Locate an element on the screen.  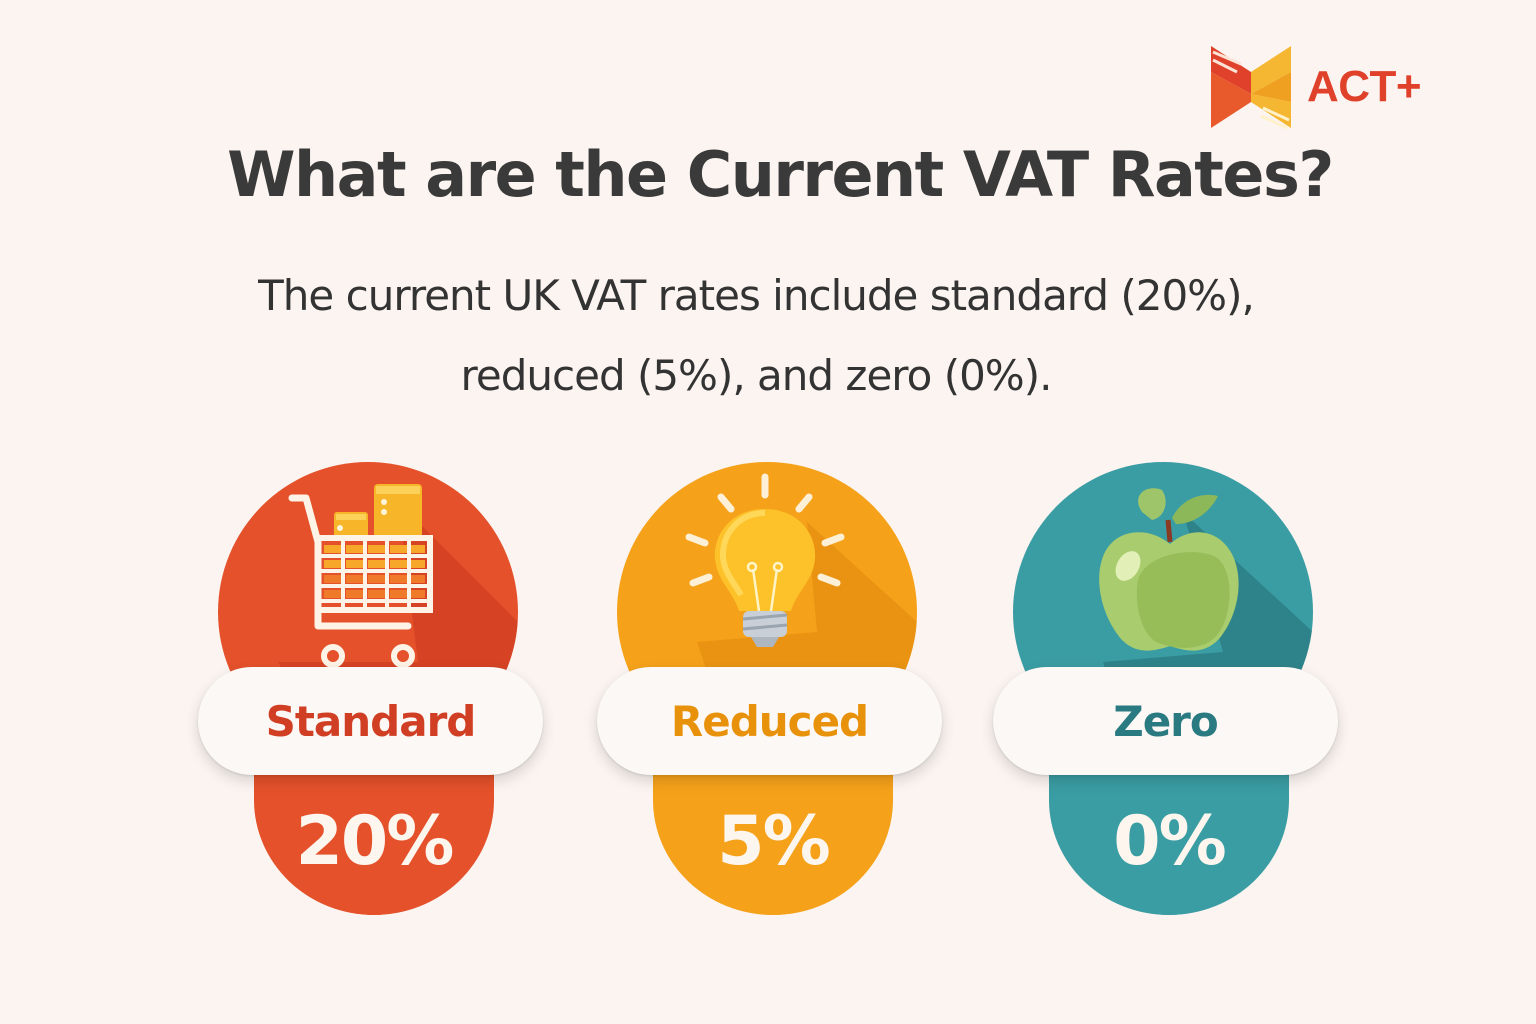
rate-card-zero: Zero 0% is located at coordinates (1173, 688).